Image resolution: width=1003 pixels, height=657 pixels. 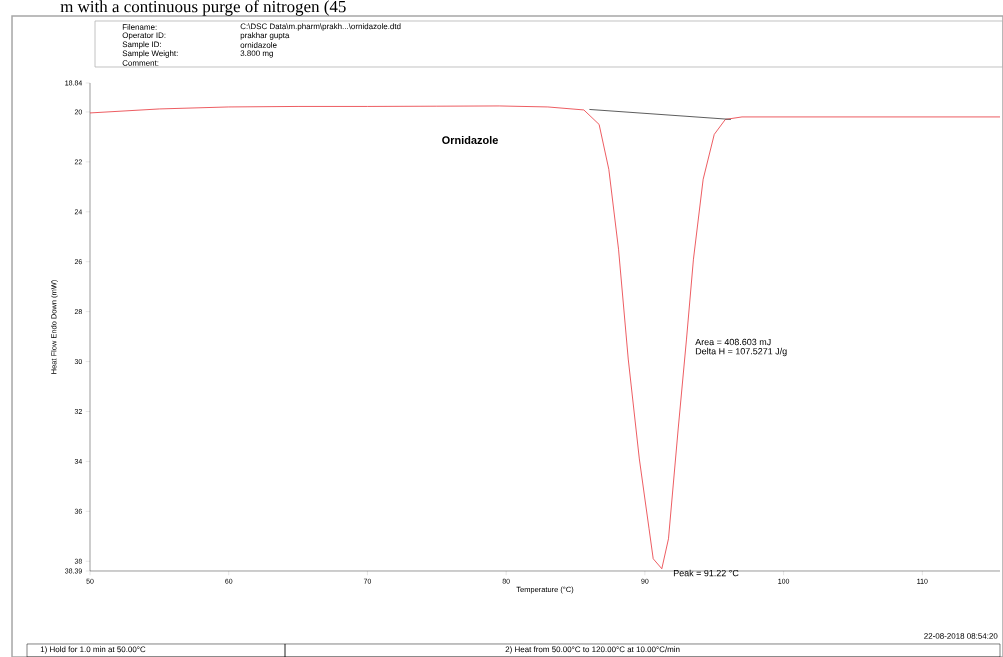 I want to click on text: m with a continuous purge of nitrogen (45, so click(x=203, y=8).